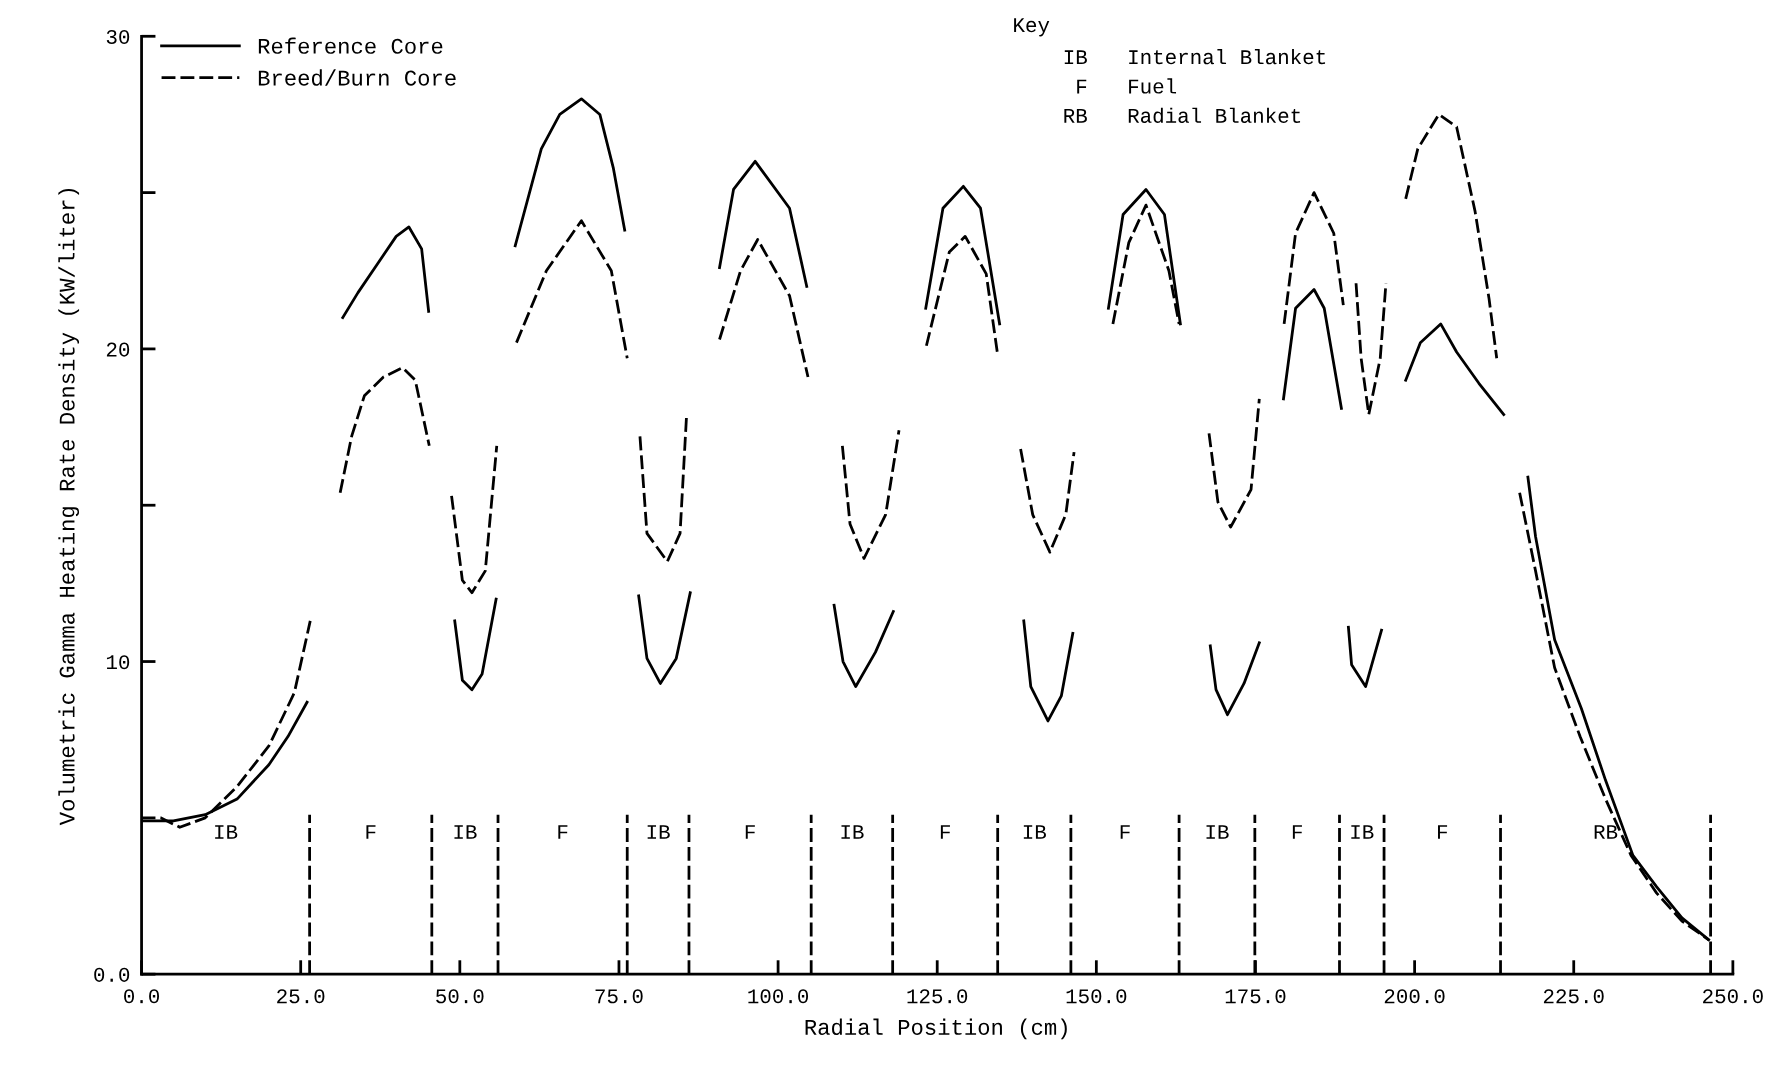 The width and height of the screenshot is (1792, 1067). Describe the element at coordinates (350, 45) in the screenshot. I see `legend-label: Reference Core` at that location.